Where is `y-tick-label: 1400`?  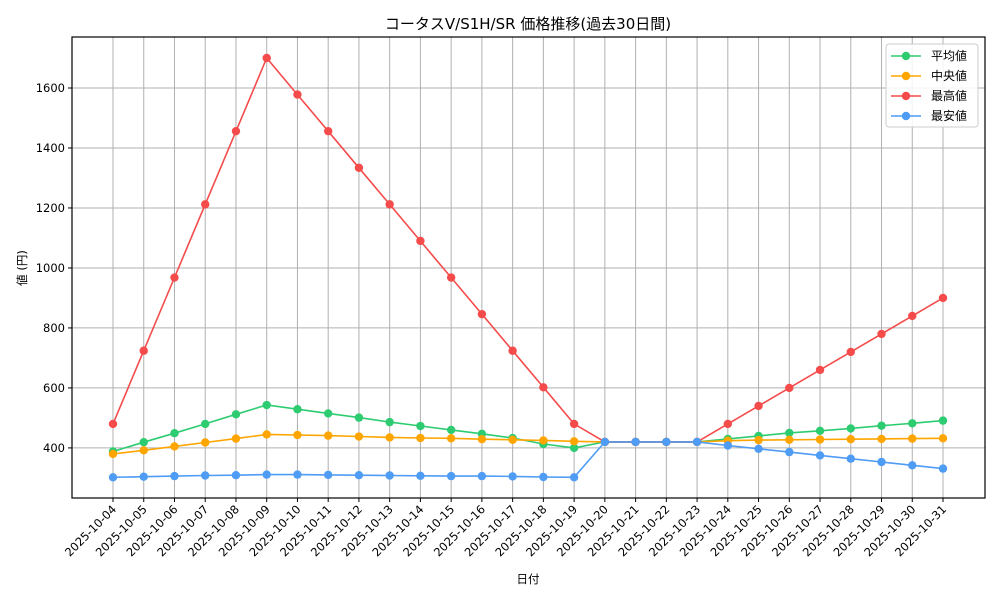 y-tick-label: 1400 is located at coordinates (50, 148).